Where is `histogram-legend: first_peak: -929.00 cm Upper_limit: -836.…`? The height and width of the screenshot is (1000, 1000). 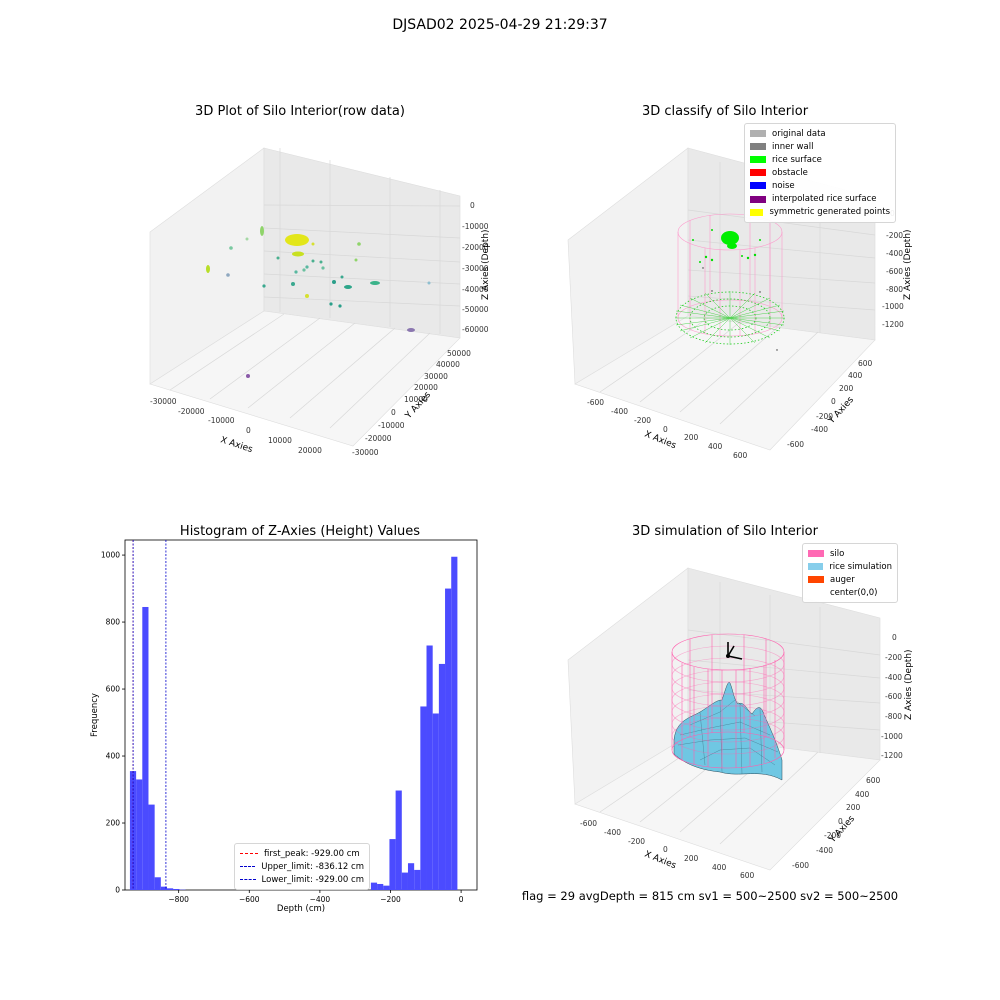
histogram-legend: first_peak: -929.00 cm Upper_limit: -836.… is located at coordinates (302, 867).